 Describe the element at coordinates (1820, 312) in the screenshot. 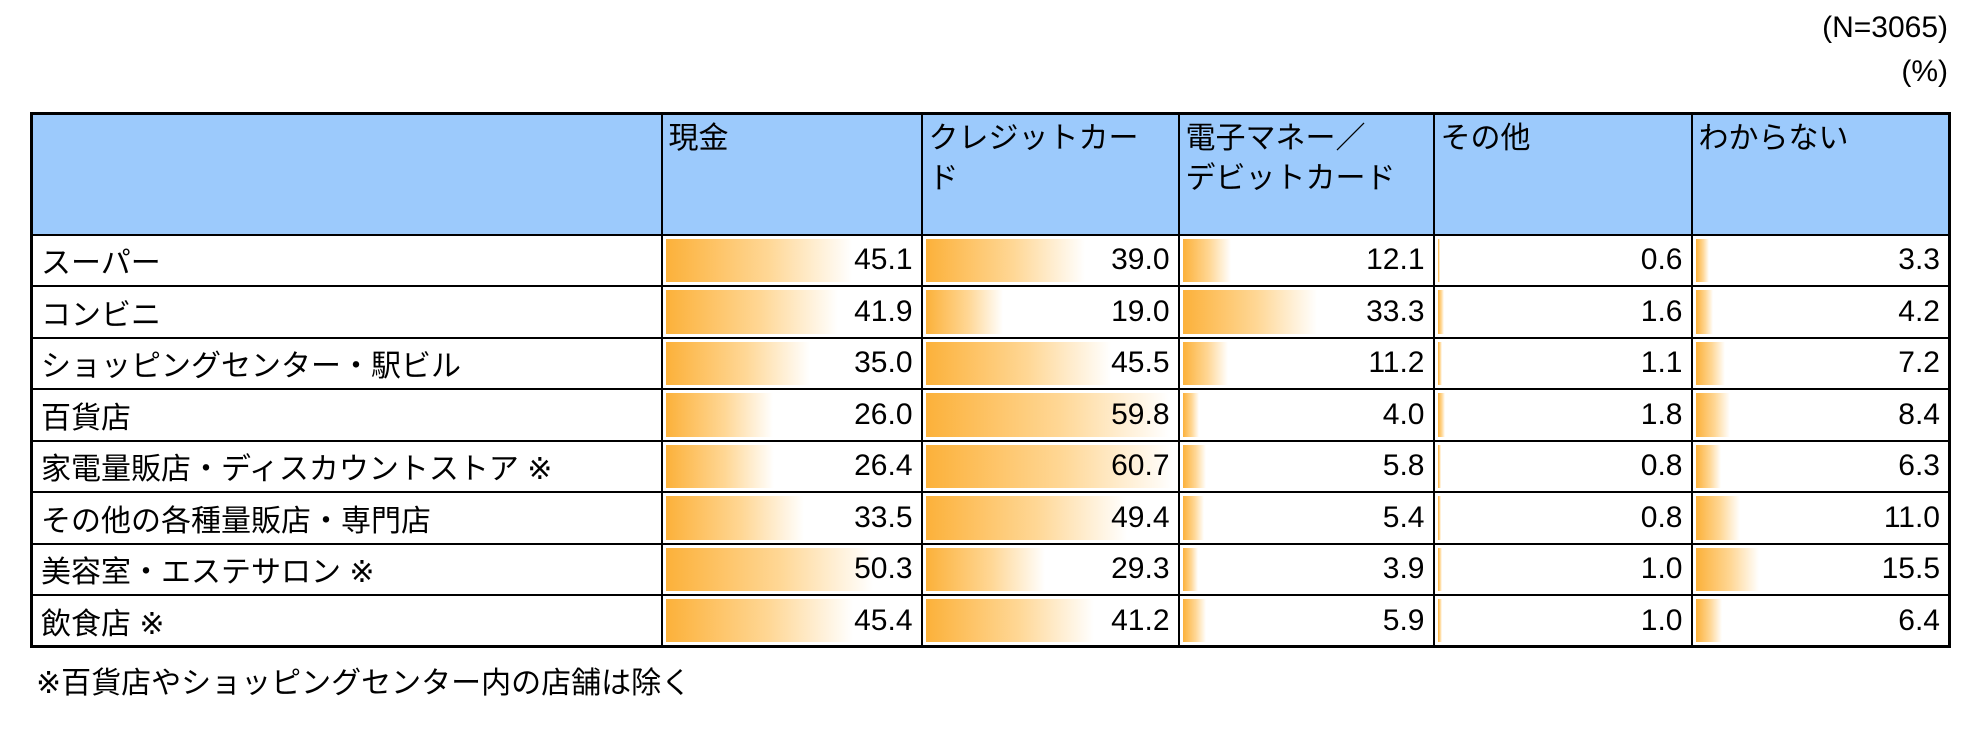

I see `data-cell: 4.2` at that location.